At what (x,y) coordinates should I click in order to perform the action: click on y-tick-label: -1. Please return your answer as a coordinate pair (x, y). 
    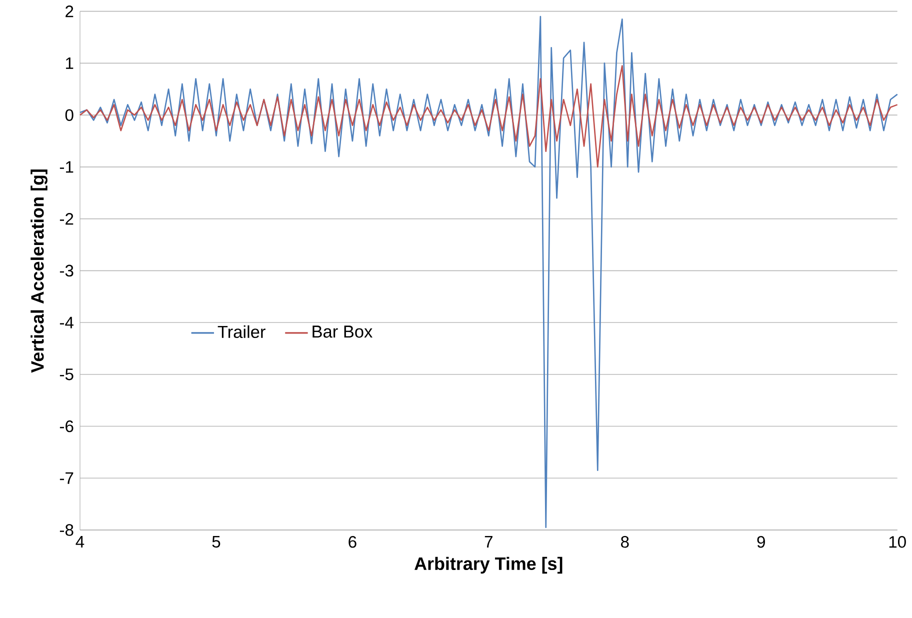
    Looking at the image, I should click on (67, 167).